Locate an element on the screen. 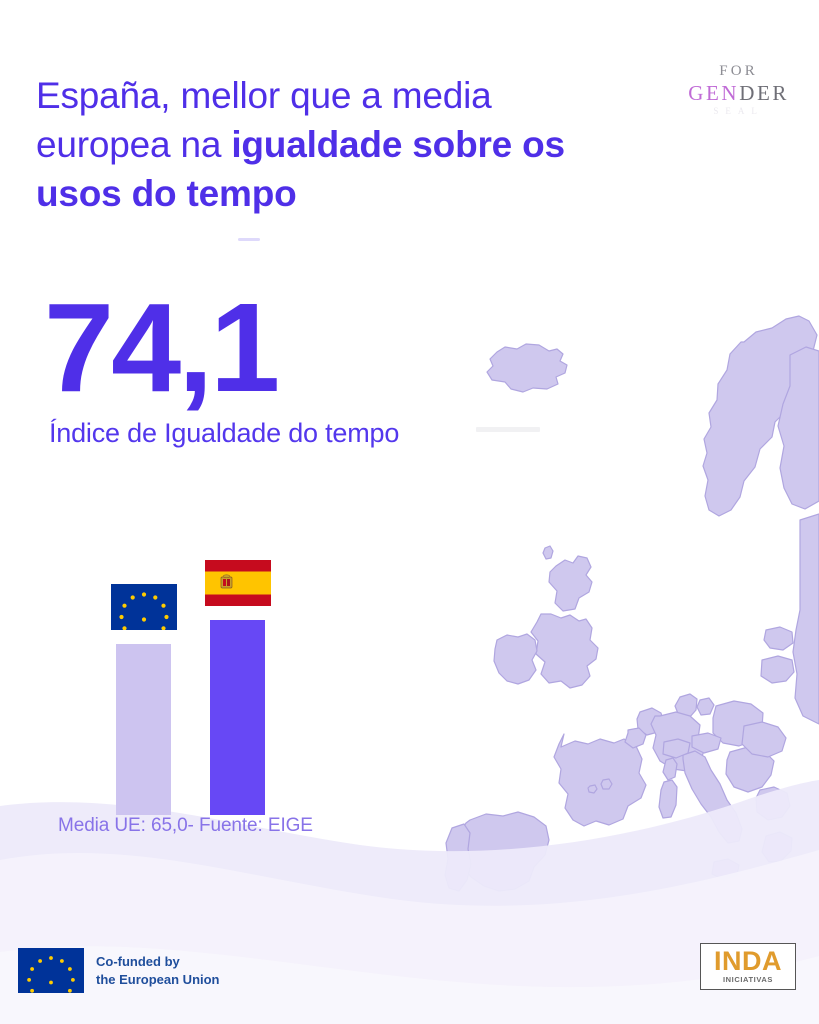 The height and width of the screenshot is (1024, 819). brand-gender-part-a: GEN is located at coordinates (714, 93).